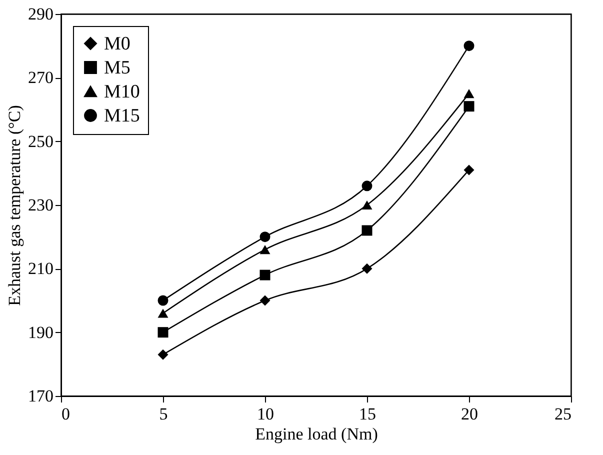 The width and height of the screenshot is (603, 455). I want to click on x-tick-label: 5, so click(163, 414).